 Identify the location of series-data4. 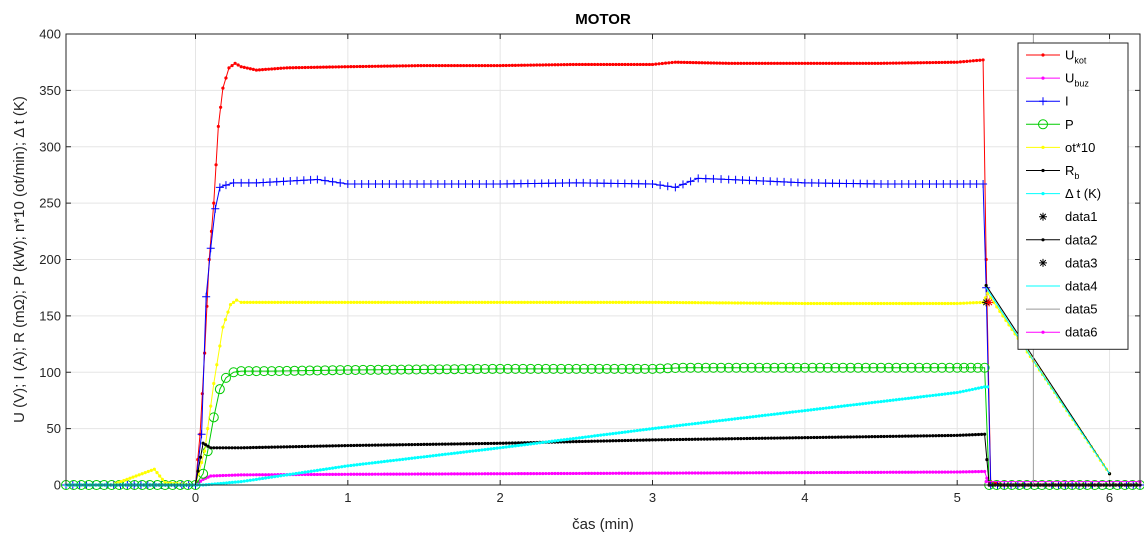
(1047, 381).